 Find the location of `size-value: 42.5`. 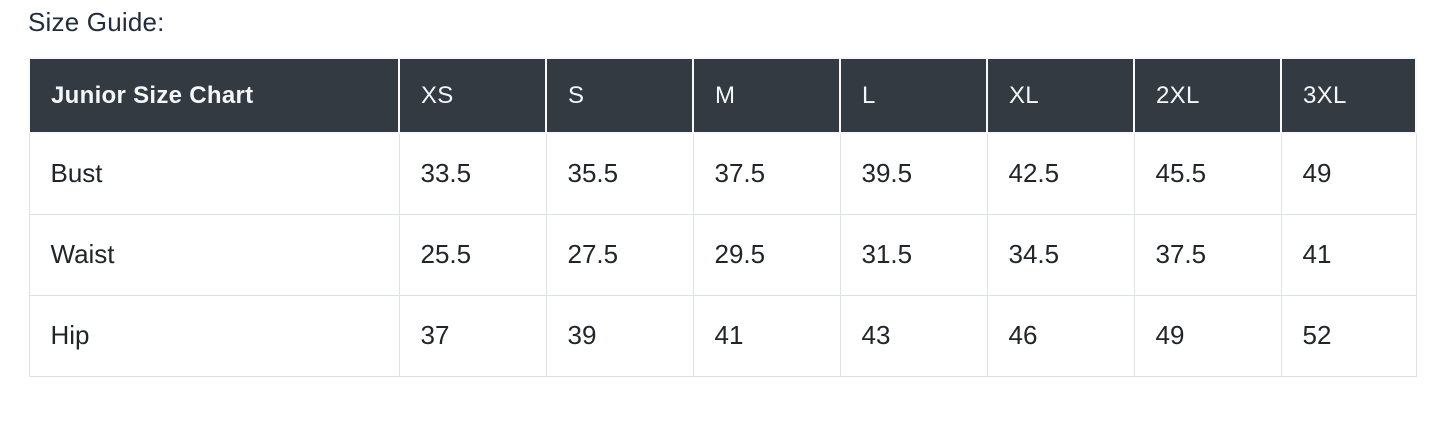

size-value: 42.5 is located at coordinates (1060, 173).